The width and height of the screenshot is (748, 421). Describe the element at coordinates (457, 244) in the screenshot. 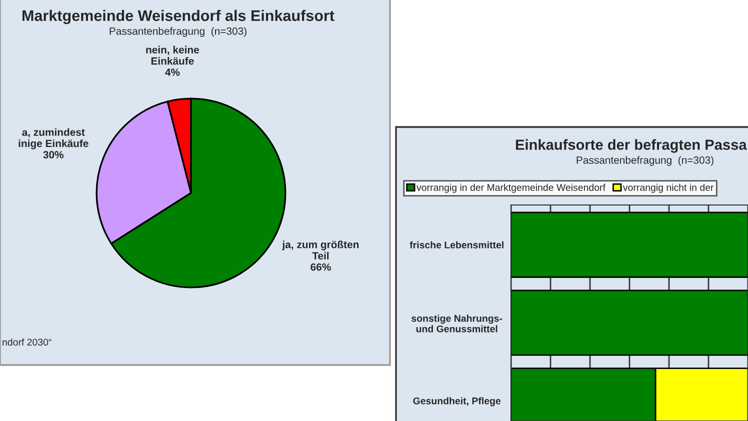

I see `y-tick-label: frische Lebensmittel` at that location.